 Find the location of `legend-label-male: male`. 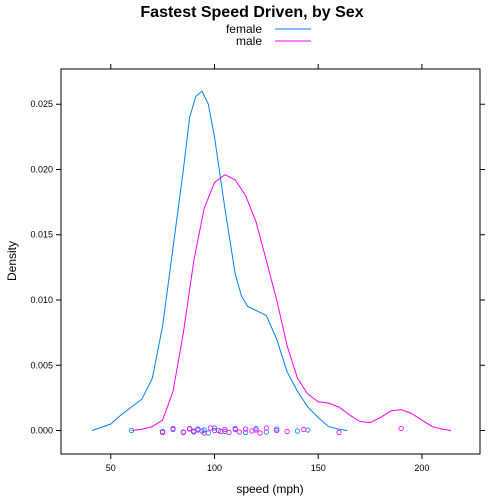

legend-label-male: male is located at coordinates (249, 41).